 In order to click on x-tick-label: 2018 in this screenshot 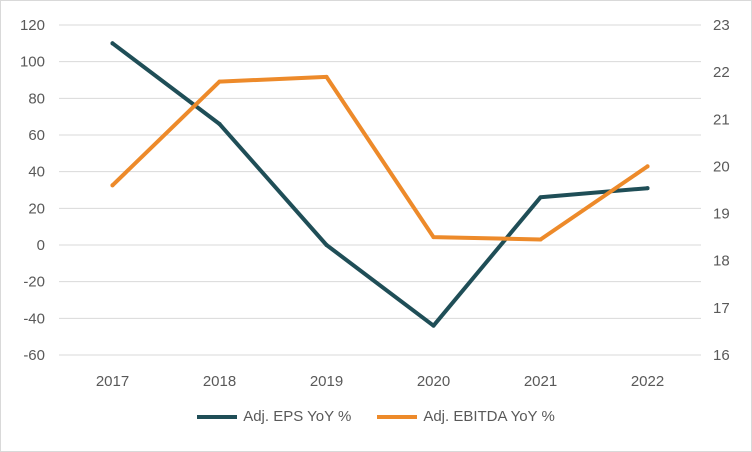, I will do `click(219, 381)`.